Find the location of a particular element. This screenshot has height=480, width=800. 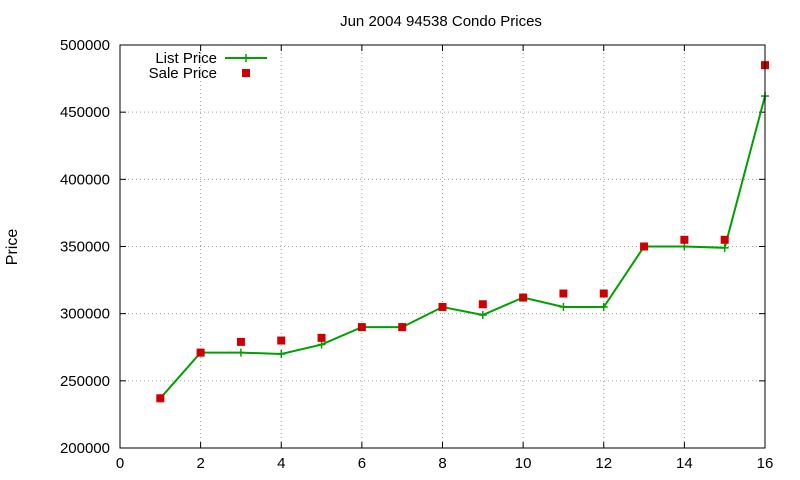

y-axis-label: Price is located at coordinates (12, 247).